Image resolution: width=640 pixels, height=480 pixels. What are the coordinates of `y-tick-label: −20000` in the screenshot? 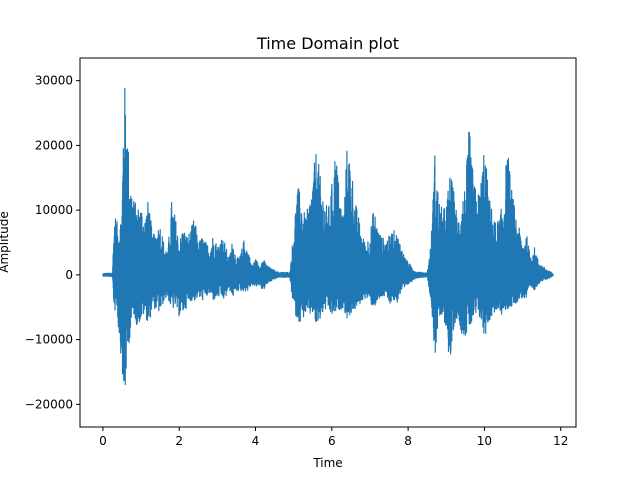 It's located at (49, 404).